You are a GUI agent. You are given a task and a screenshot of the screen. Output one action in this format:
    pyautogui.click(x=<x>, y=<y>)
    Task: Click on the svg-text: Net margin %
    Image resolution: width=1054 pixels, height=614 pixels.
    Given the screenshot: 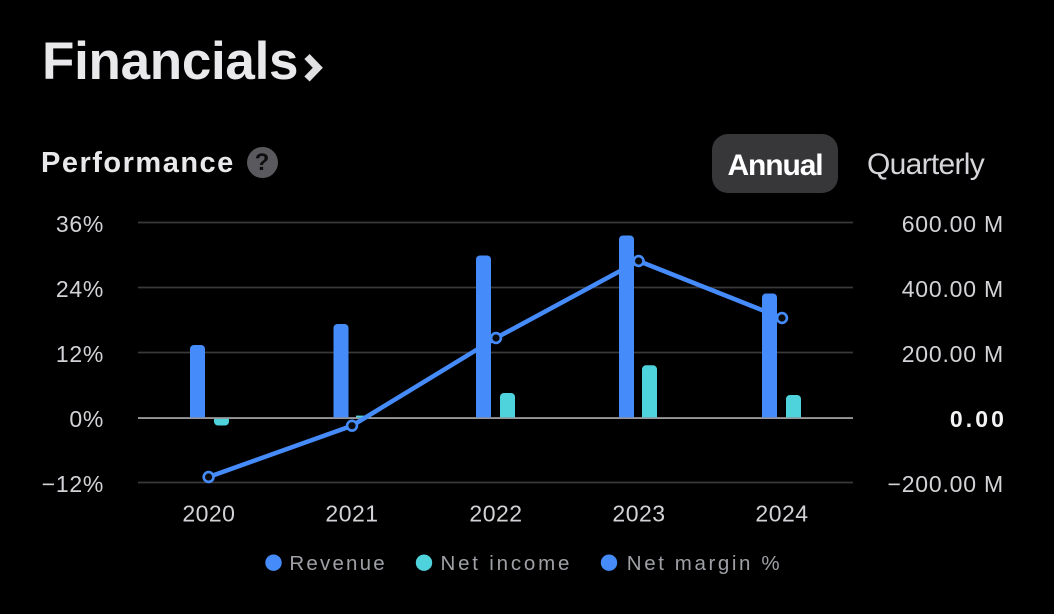 What is the action you would take?
    pyautogui.click(x=704, y=563)
    